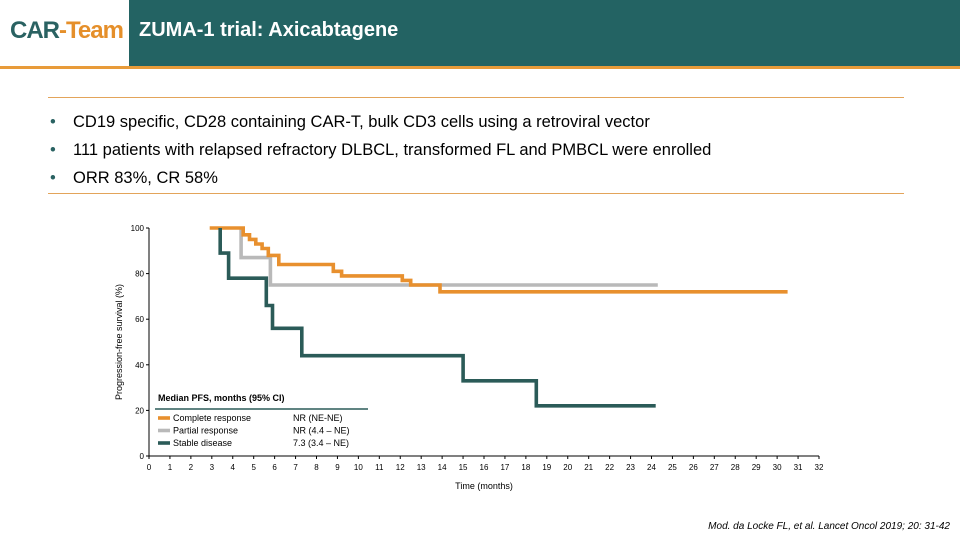 The image size is (960, 540). What do you see at coordinates (318, 418) in the screenshot?
I see `legend-value: NR (NE-NE)` at bounding box center [318, 418].